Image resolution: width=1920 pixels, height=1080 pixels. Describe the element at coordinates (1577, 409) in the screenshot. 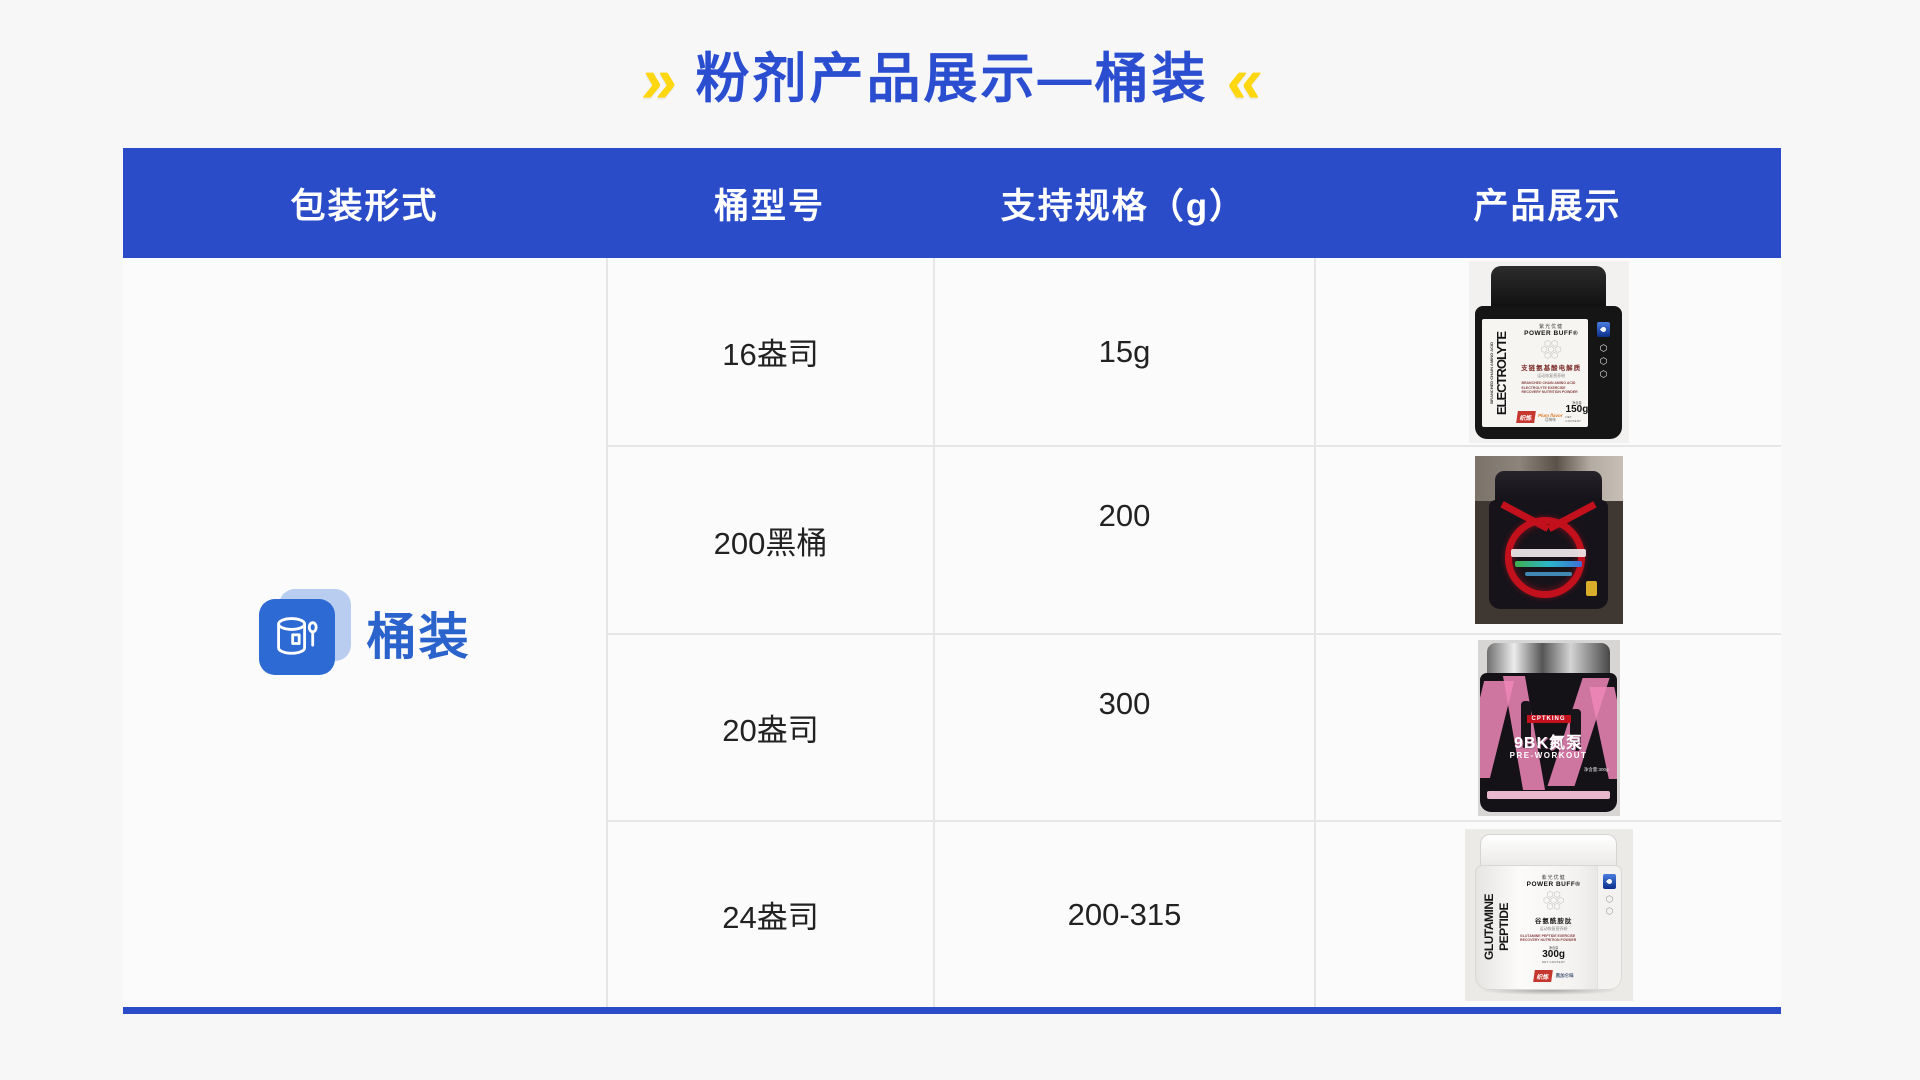

I see `weight: 150g` at that location.